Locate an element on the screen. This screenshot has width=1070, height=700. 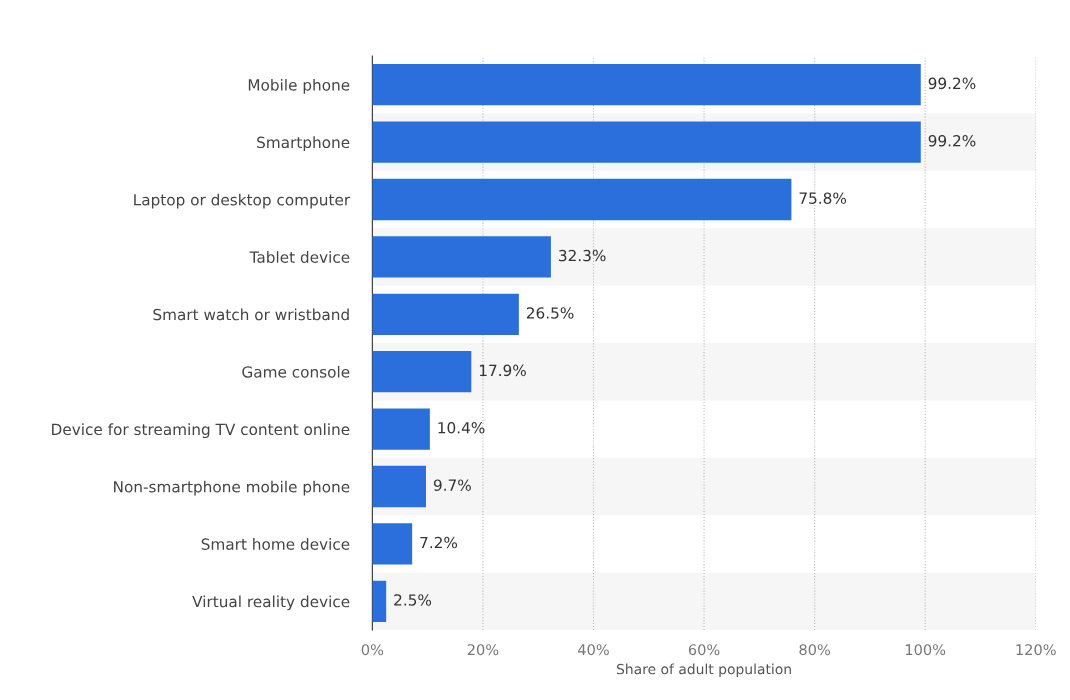
y-tick-label: Non-smartphone mobile phone is located at coordinates (232, 488).